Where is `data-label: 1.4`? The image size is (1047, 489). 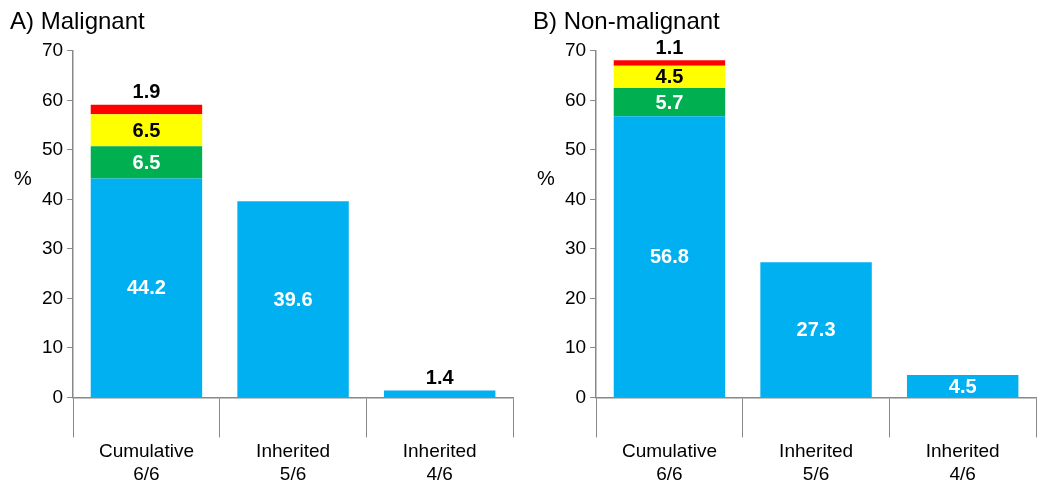
data-label: 1.4 is located at coordinates (440, 376).